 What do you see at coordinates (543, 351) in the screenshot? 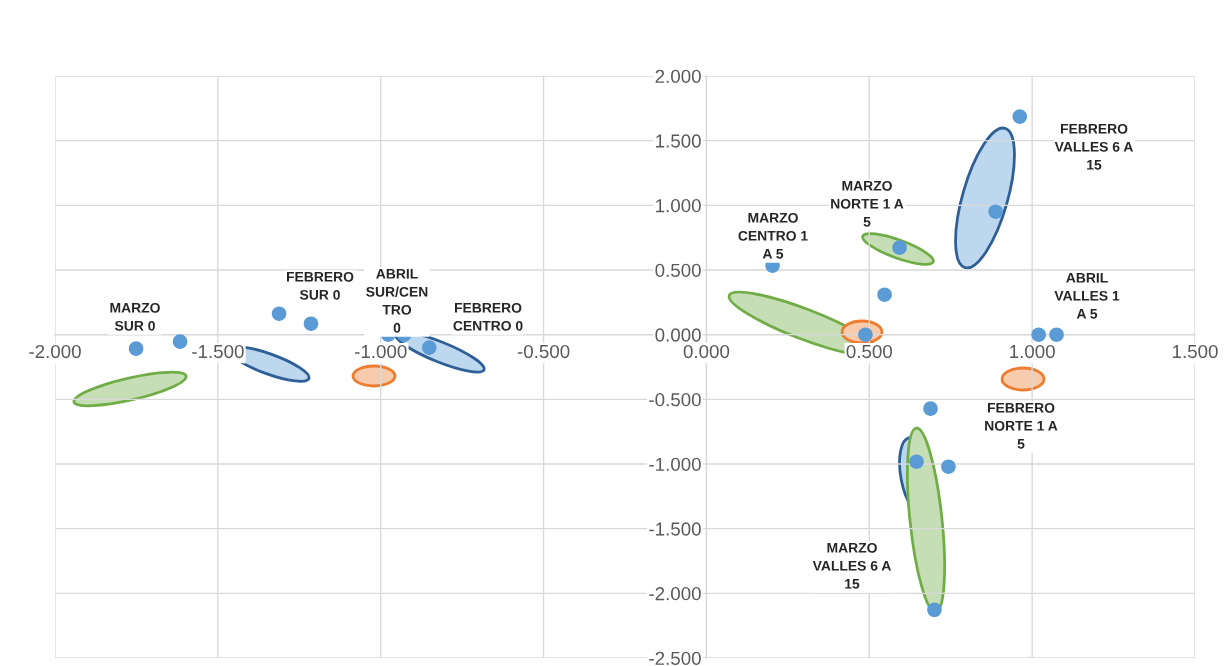
I see `x-tick-label: -0.500` at bounding box center [543, 351].